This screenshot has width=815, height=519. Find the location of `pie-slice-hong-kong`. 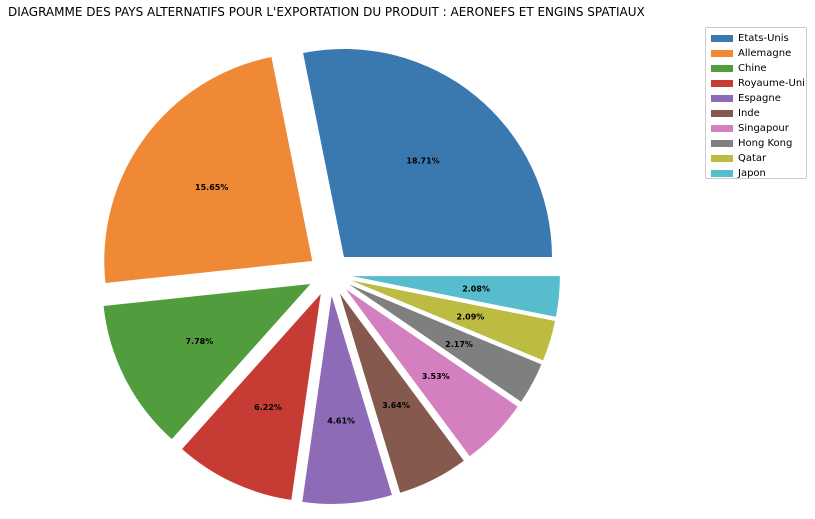

pie-slice-hong-kong is located at coordinates (445, 343).